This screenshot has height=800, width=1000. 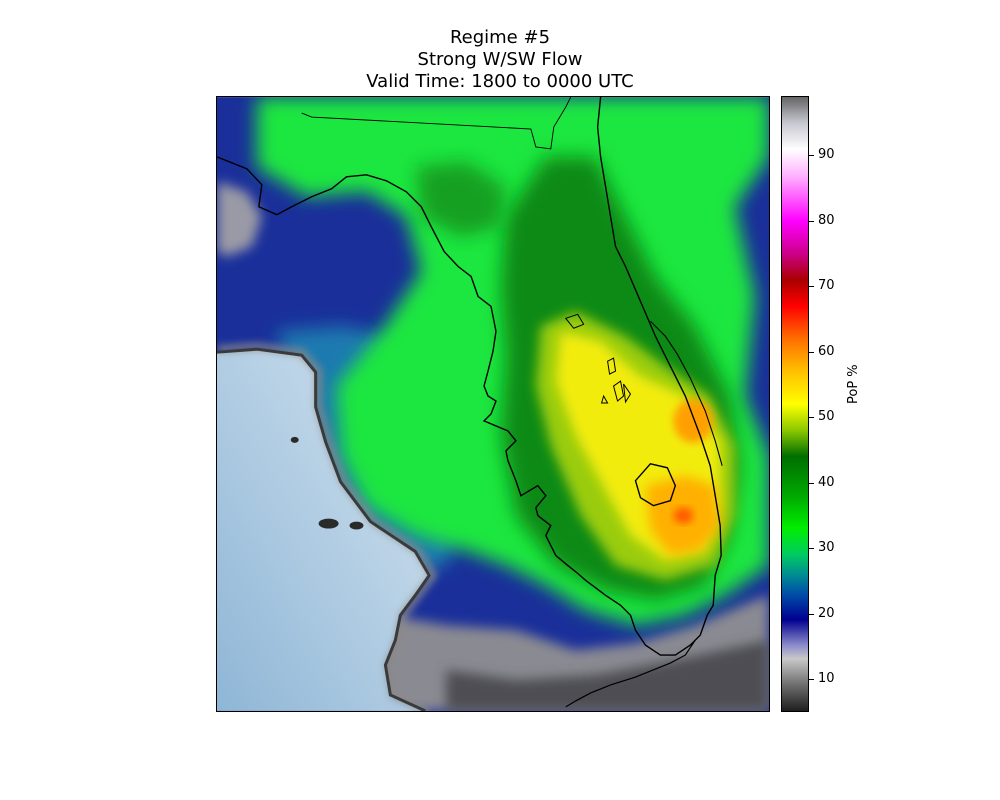 I want to click on colorbar-tick-label: 10, so click(x=826, y=678).